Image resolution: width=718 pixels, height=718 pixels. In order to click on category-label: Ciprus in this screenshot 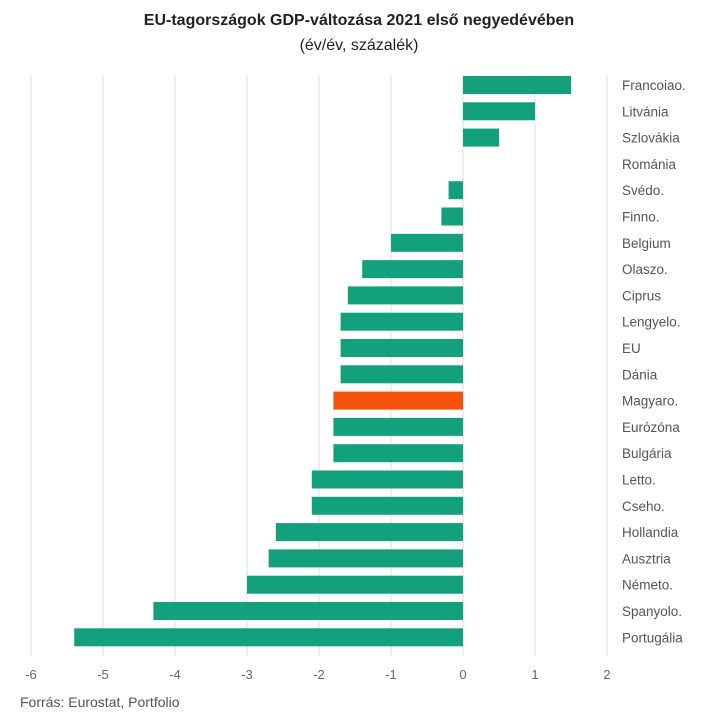, I will do `click(641, 295)`.